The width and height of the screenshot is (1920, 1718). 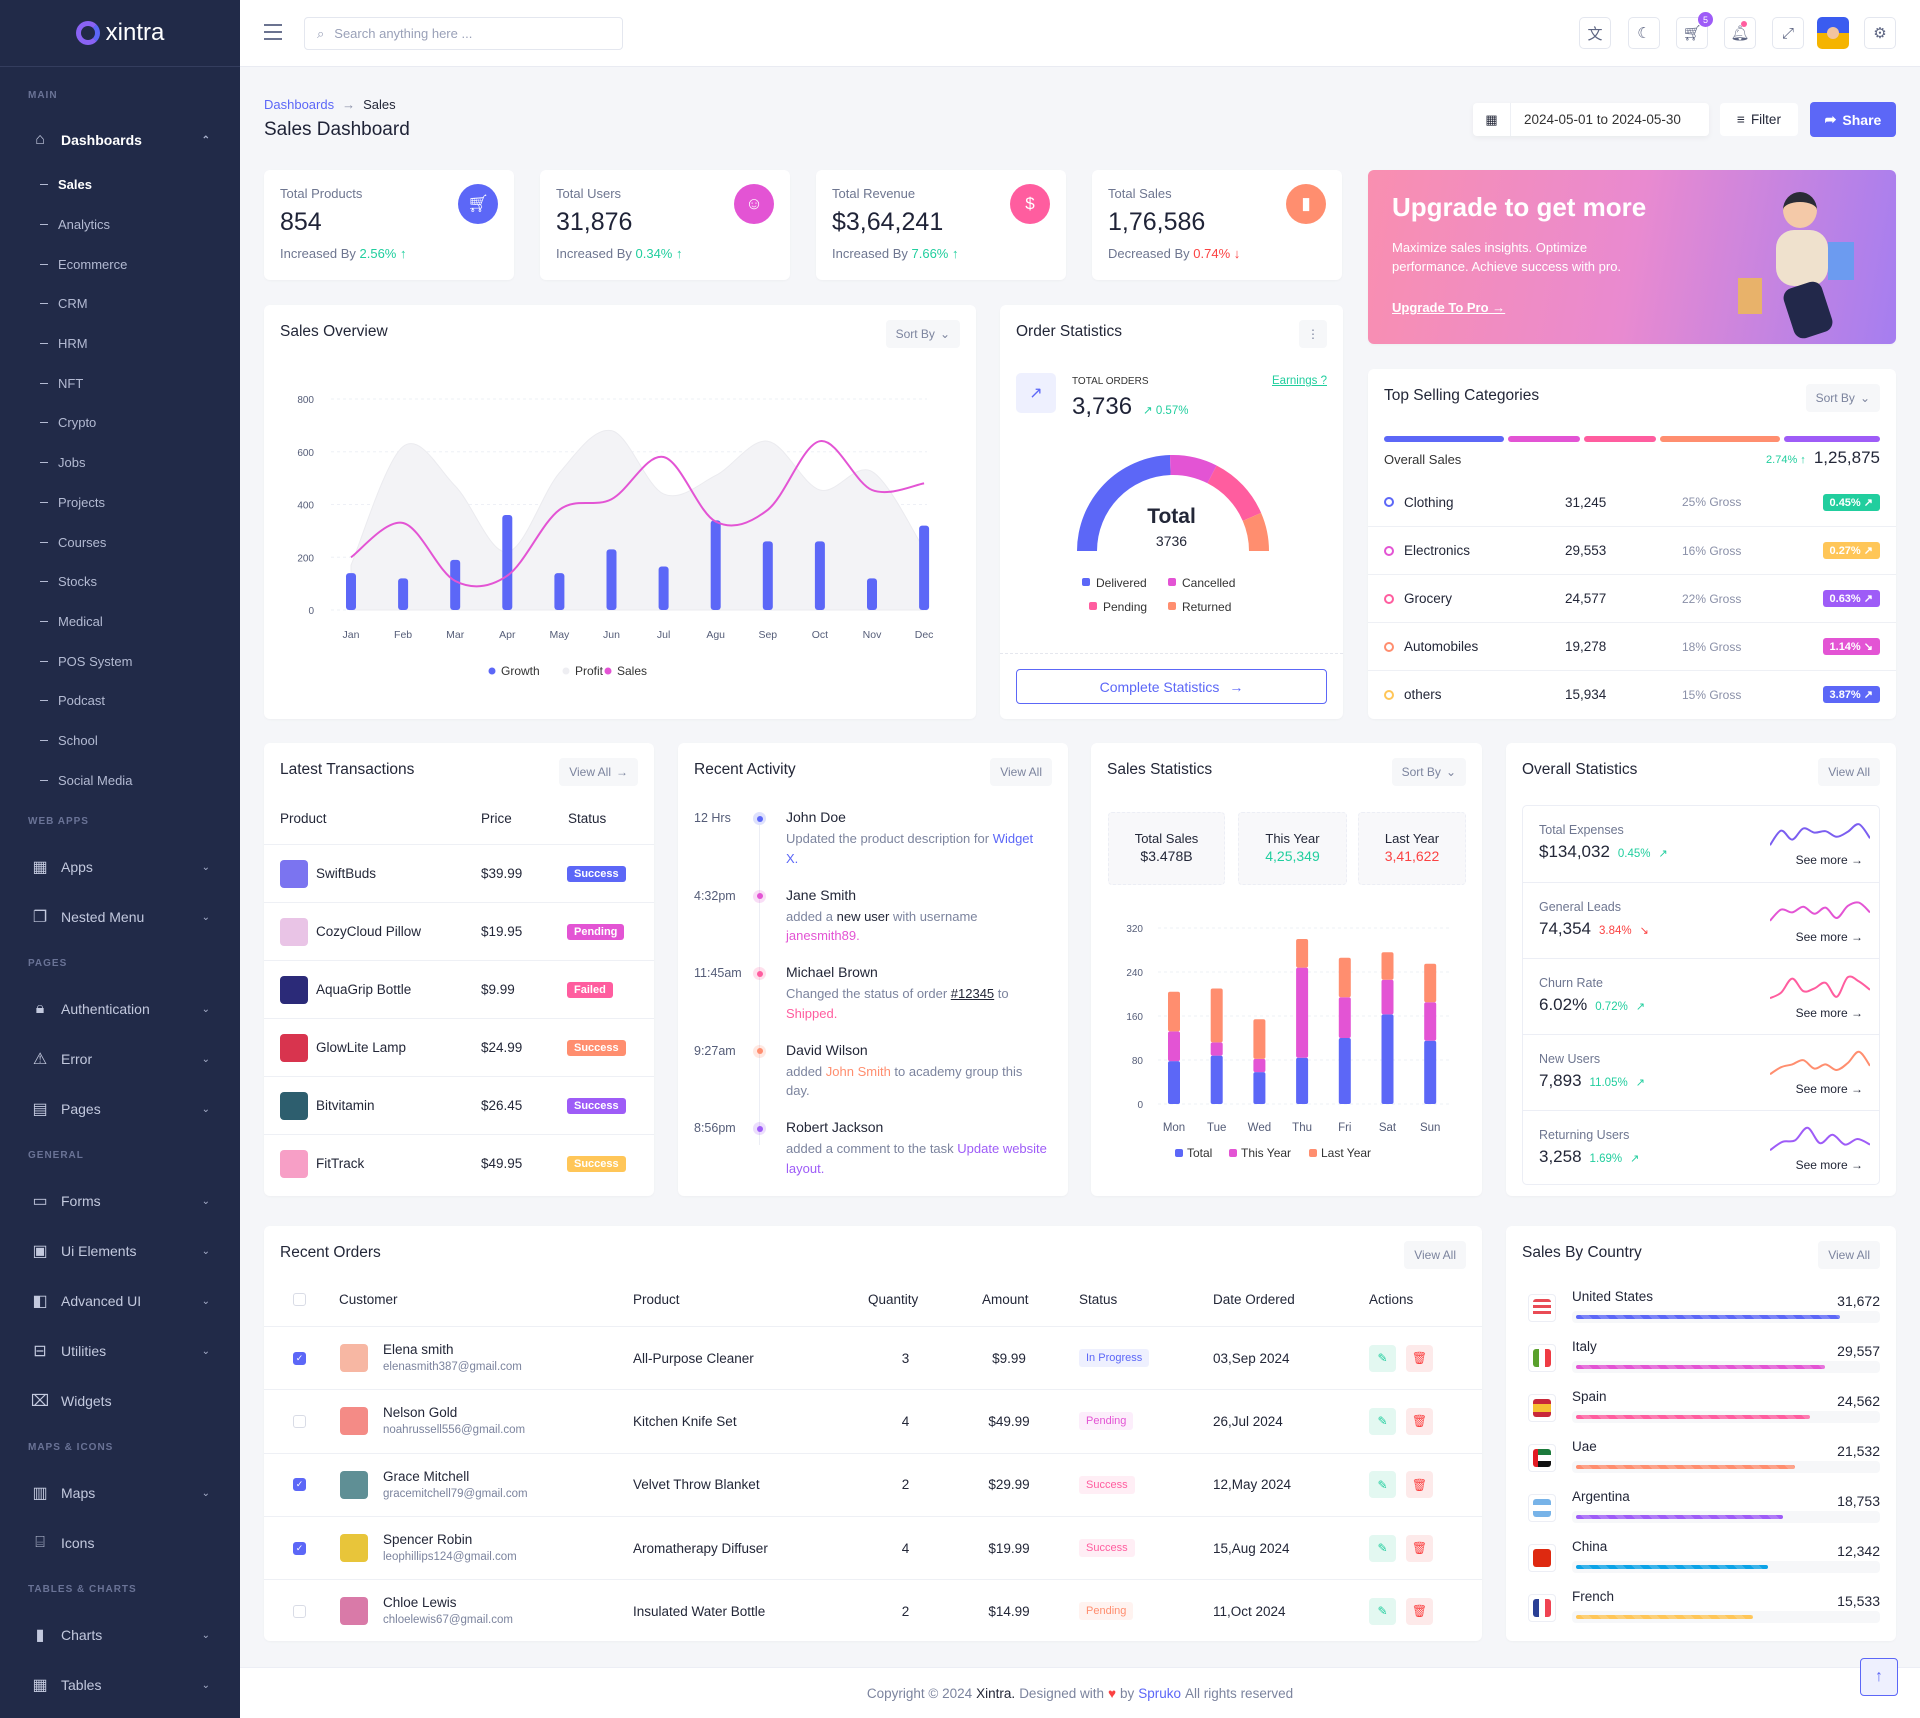 What do you see at coordinates (1740, 33) in the screenshot?
I see `notifications-button: 🔔︎` at bounding box center [1740, 33].